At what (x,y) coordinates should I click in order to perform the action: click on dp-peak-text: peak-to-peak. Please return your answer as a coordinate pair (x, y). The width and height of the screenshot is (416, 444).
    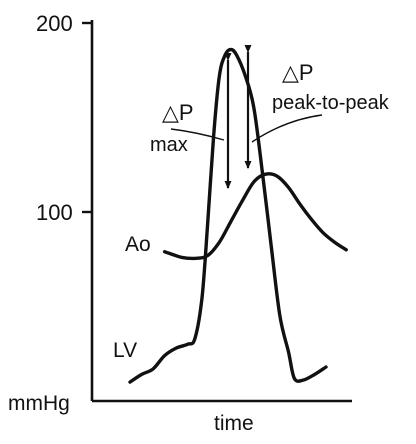
    Looking at the image, I should click on (331, 103).